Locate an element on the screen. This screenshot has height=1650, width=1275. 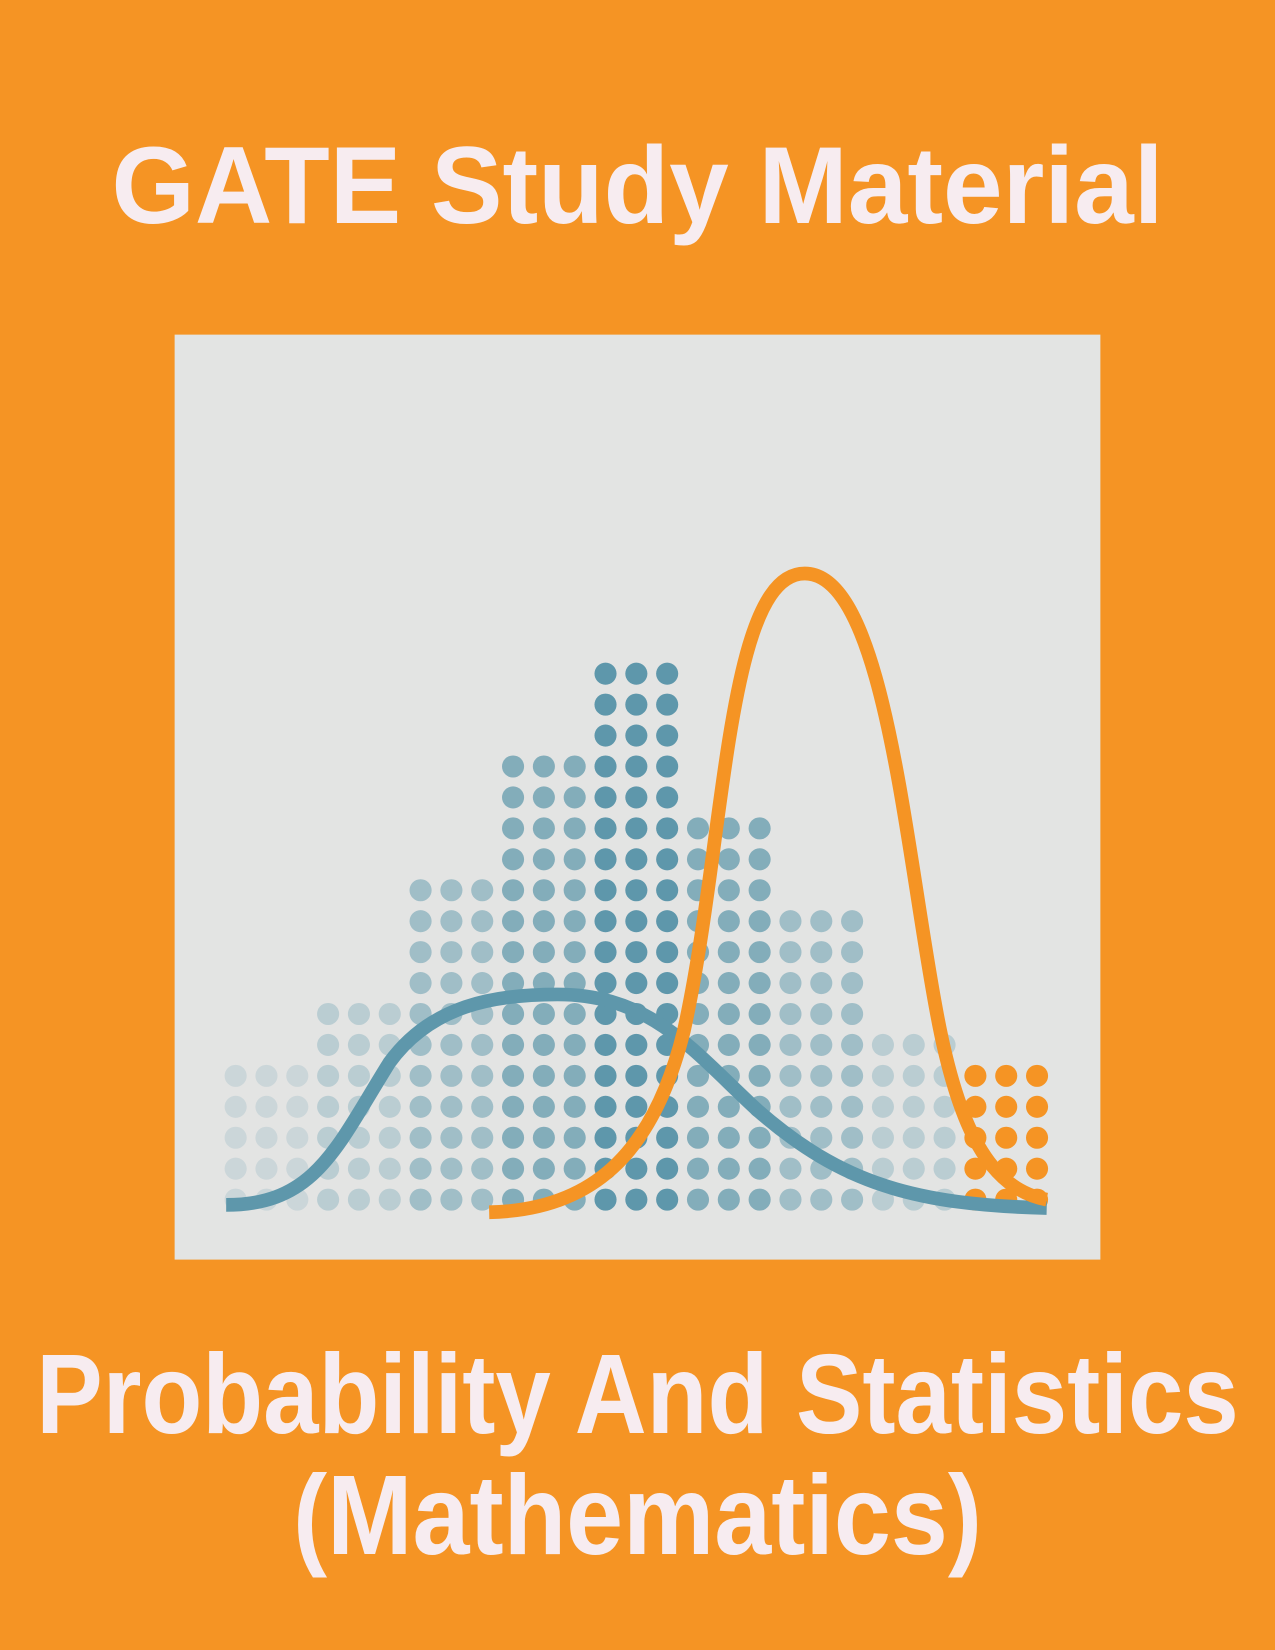
blue-curve is located at coordinates (636, 1101).